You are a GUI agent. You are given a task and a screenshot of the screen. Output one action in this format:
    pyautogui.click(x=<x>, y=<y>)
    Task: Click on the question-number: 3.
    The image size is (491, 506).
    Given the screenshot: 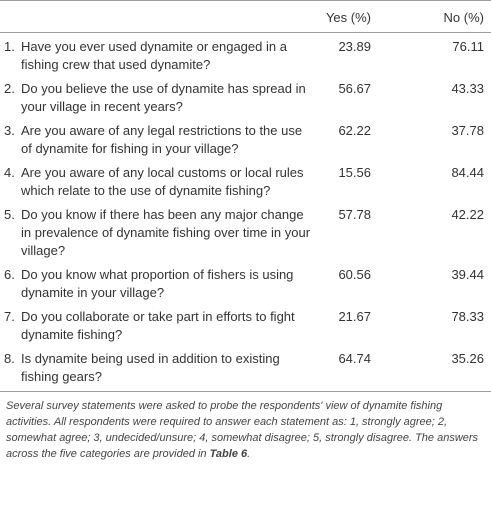 What is the action you would take?
    pyautogui.click(x=9, y=130)
    